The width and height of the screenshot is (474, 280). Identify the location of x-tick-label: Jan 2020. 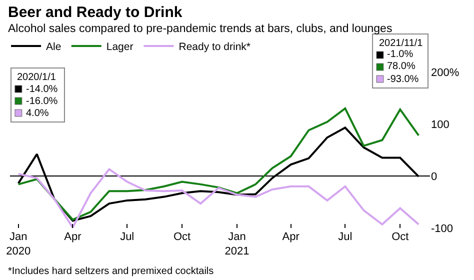
(18, 244).